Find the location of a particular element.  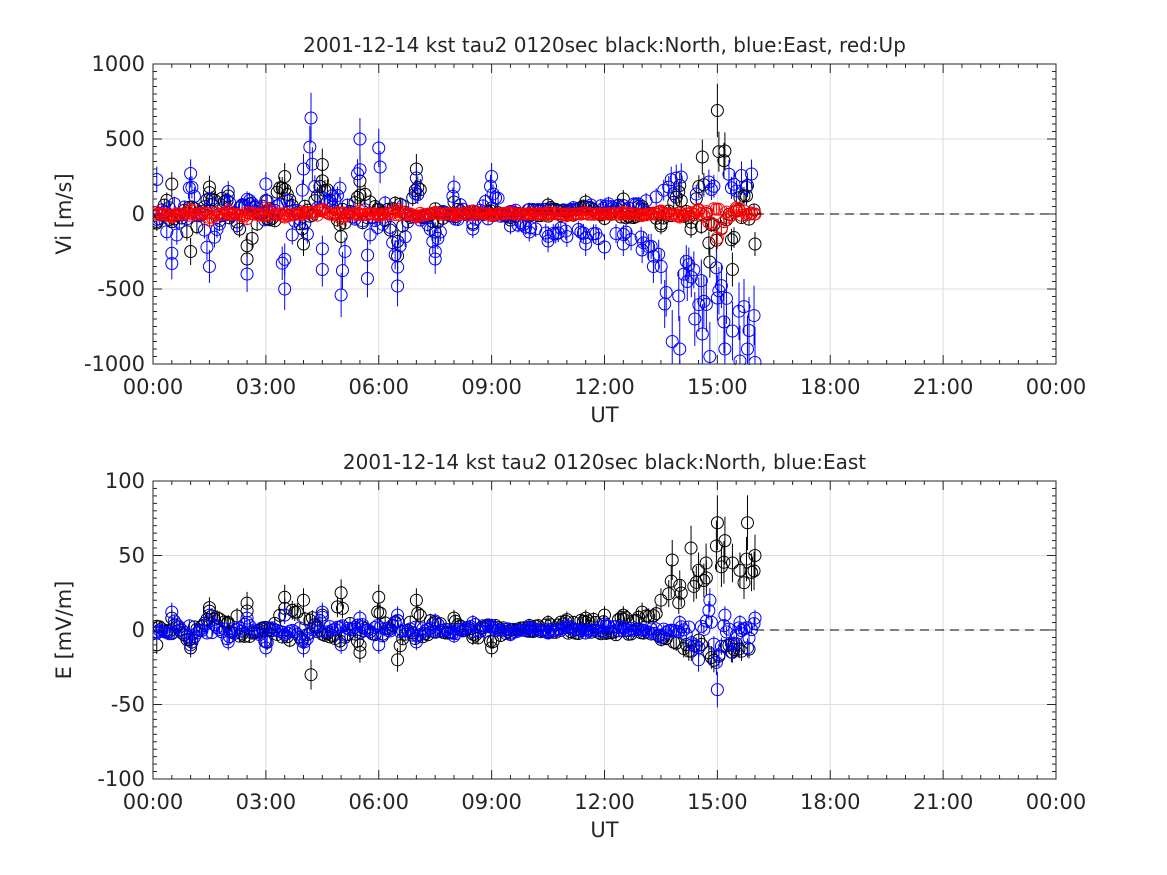

y-tick-label: 100 is located at coordinates (125, 481).